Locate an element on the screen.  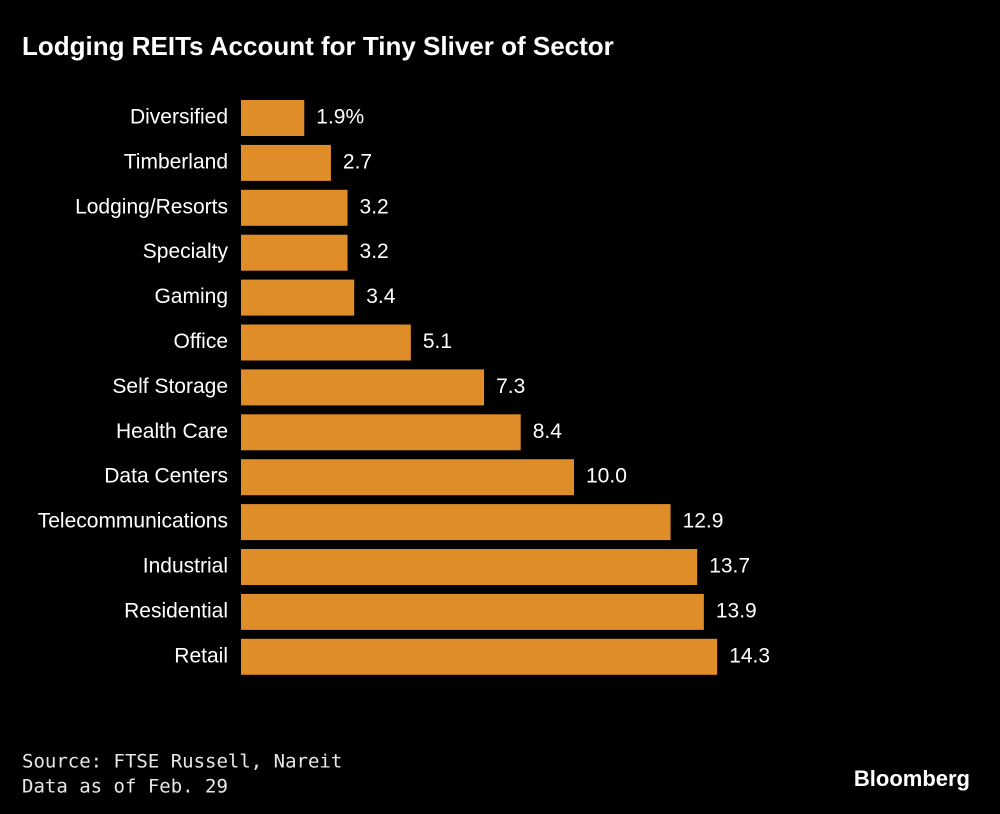
category-label: Telecommunications is located at coordinates (133, 521).